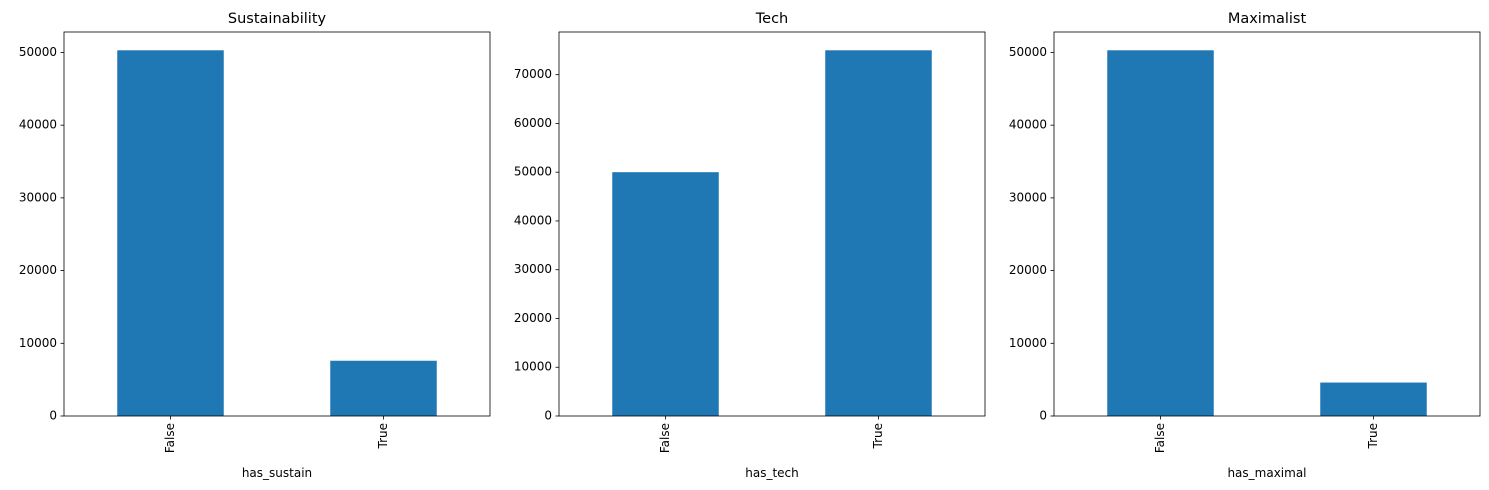 The width and height of the screenshot is (1489, 490). What do you see at coordinates (772, 473) in the screenshot?
I see `x-axis-label: has_tech` at bounding box center [772, 473].